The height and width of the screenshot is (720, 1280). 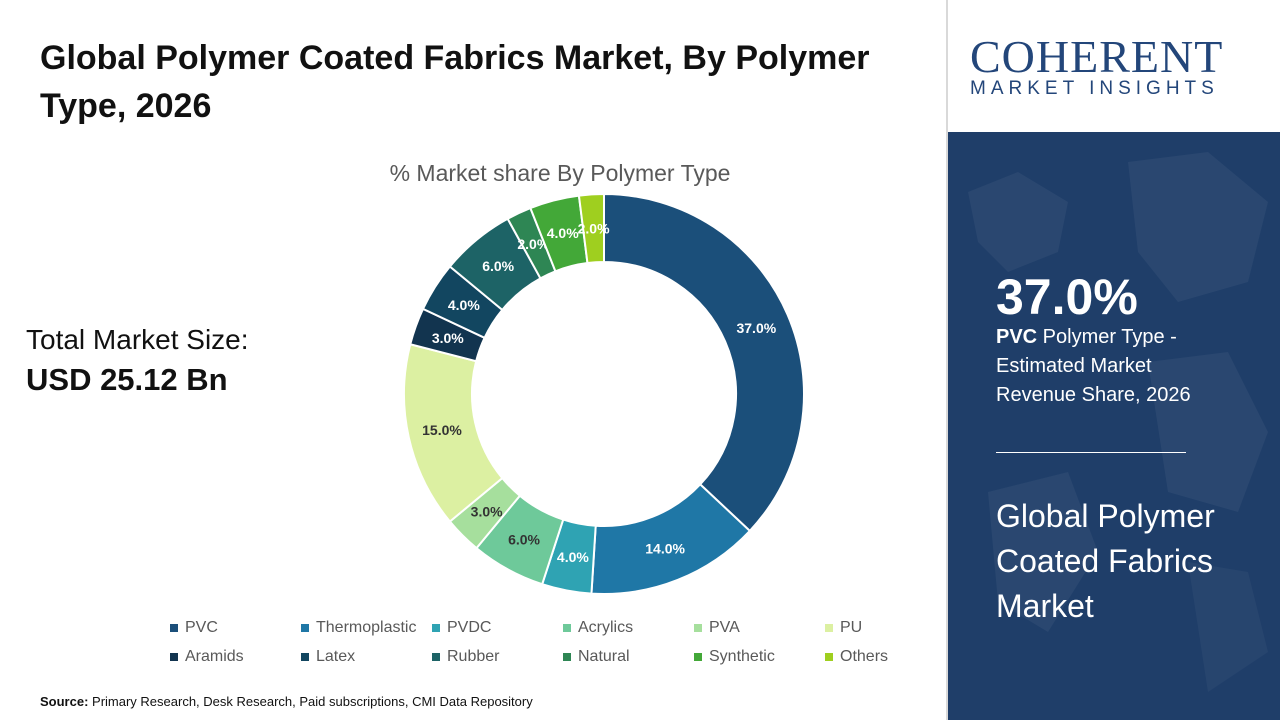 I want to click on slice-label-pvdc: 4.0%, so click(x=573, y=557).